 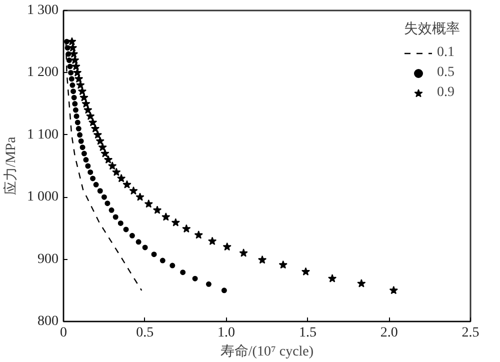 What do you see at coordinates (471, 333) in the screenshot?
I see `x-tick-label: 2.5` at bounding box center [471, 333].